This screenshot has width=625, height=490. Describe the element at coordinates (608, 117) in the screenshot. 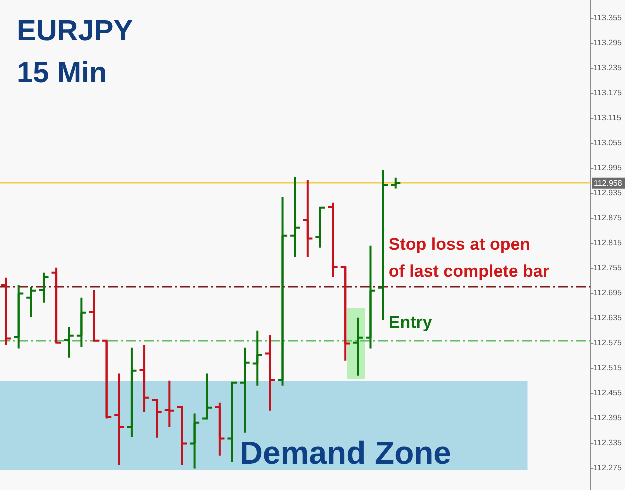

I see `y-tick-label: 113.115` at that location.